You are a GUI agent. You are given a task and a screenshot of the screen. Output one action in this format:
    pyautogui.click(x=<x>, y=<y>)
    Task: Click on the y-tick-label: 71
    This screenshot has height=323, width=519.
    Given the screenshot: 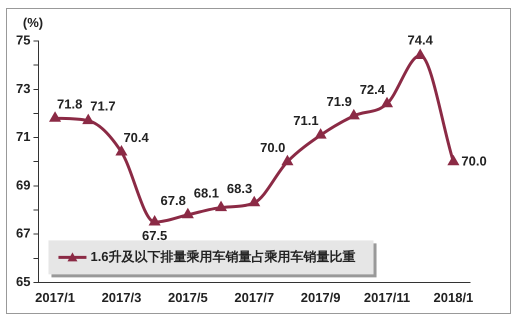 What is the action you would take?
    pyautogui.click(x=23, y=136)
    